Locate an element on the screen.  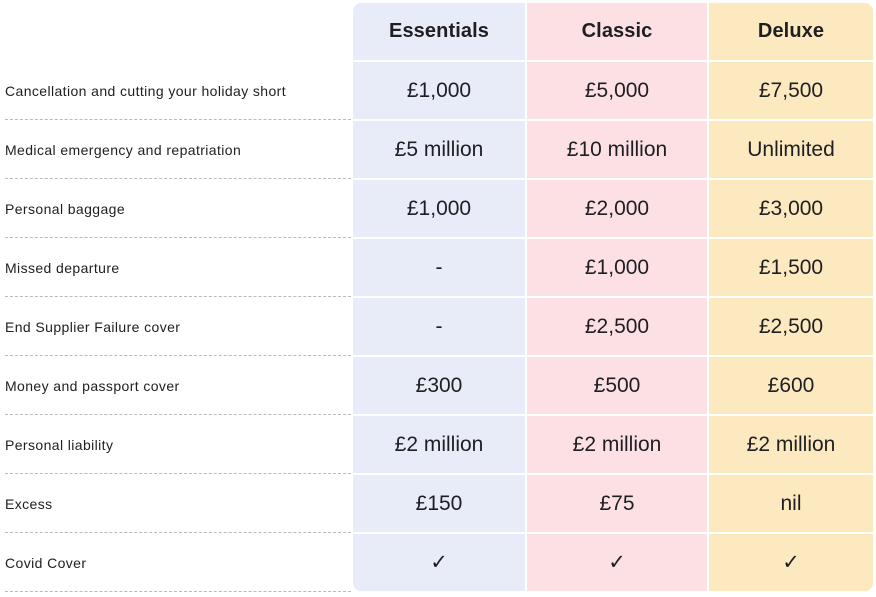
deluxe-value: £1,500 is located at coordinates (791, 267).